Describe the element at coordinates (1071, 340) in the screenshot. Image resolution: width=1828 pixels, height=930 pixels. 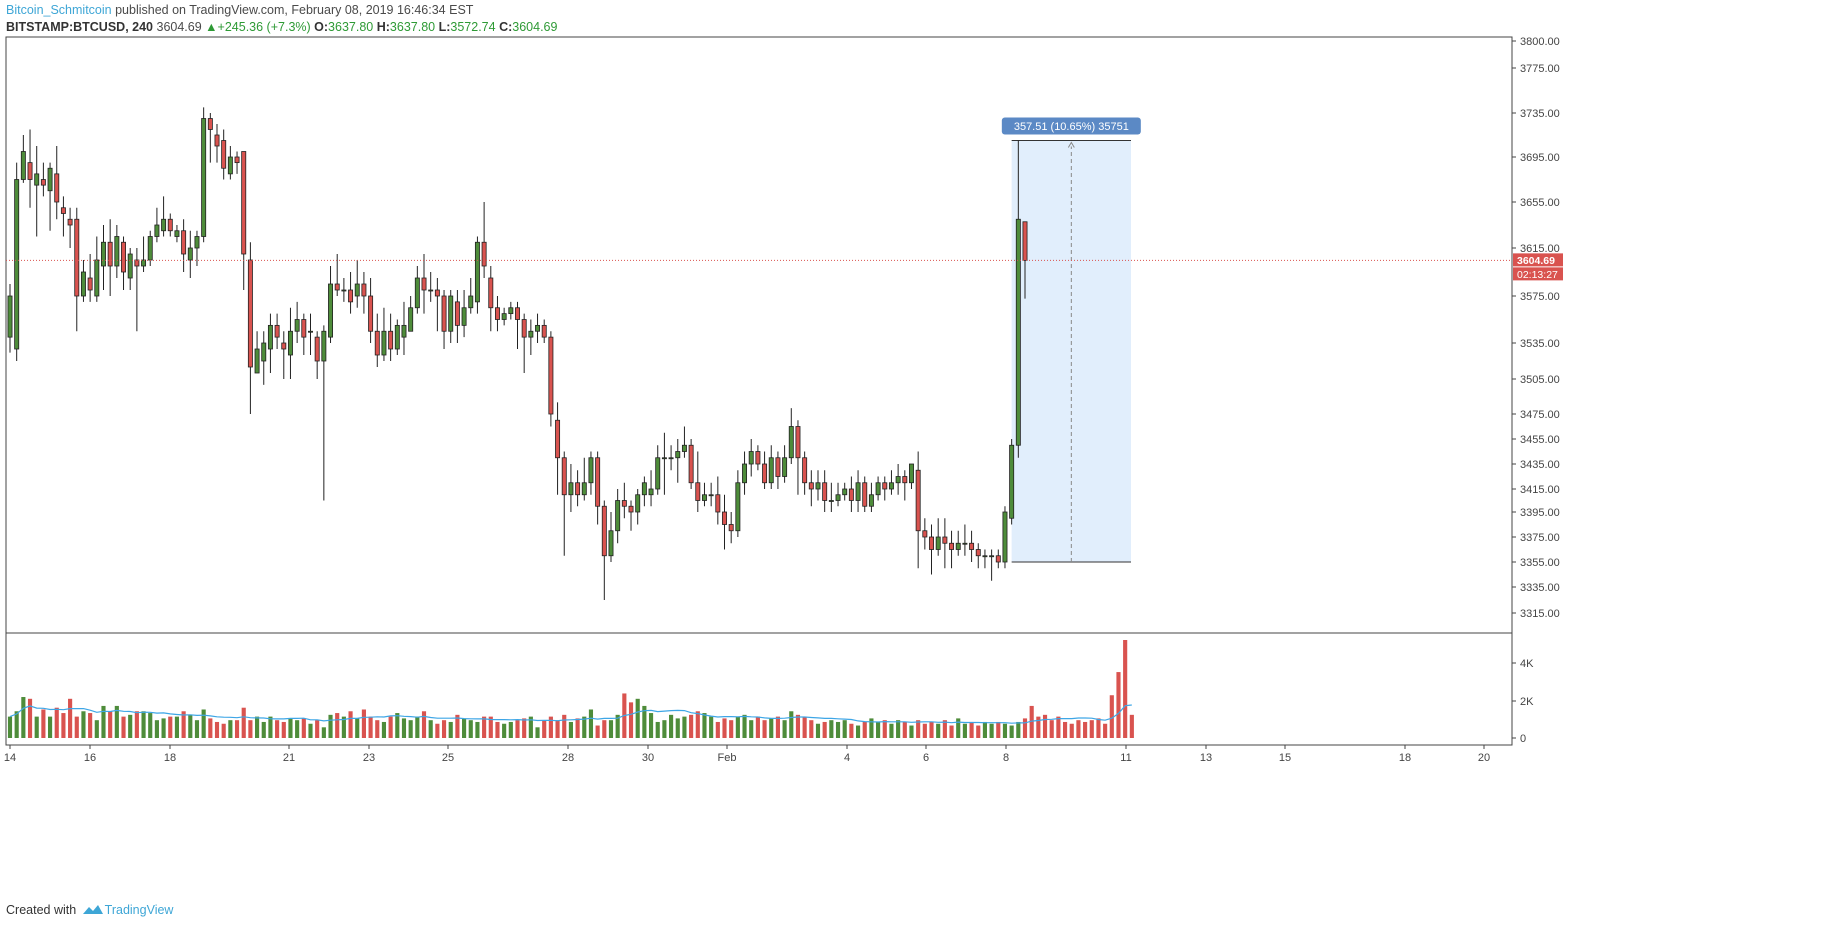
I see `price-range-measure: 357.51 (10.65%) 35751` at that location.